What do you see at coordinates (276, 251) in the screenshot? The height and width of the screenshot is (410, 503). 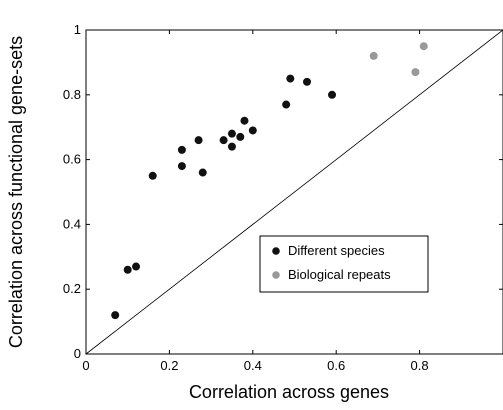 I see `legend-marker-different-species` at bounding box center [276, 251].